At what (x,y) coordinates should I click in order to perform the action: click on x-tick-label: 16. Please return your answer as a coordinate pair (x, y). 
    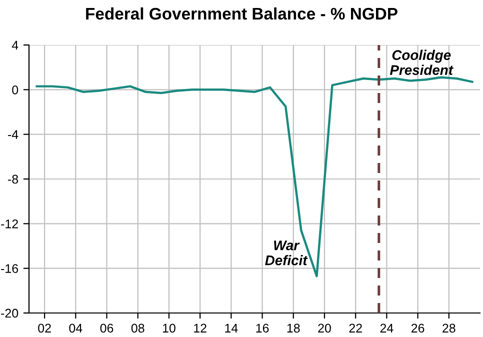
    Looking at the image, I should click on (262, 328).